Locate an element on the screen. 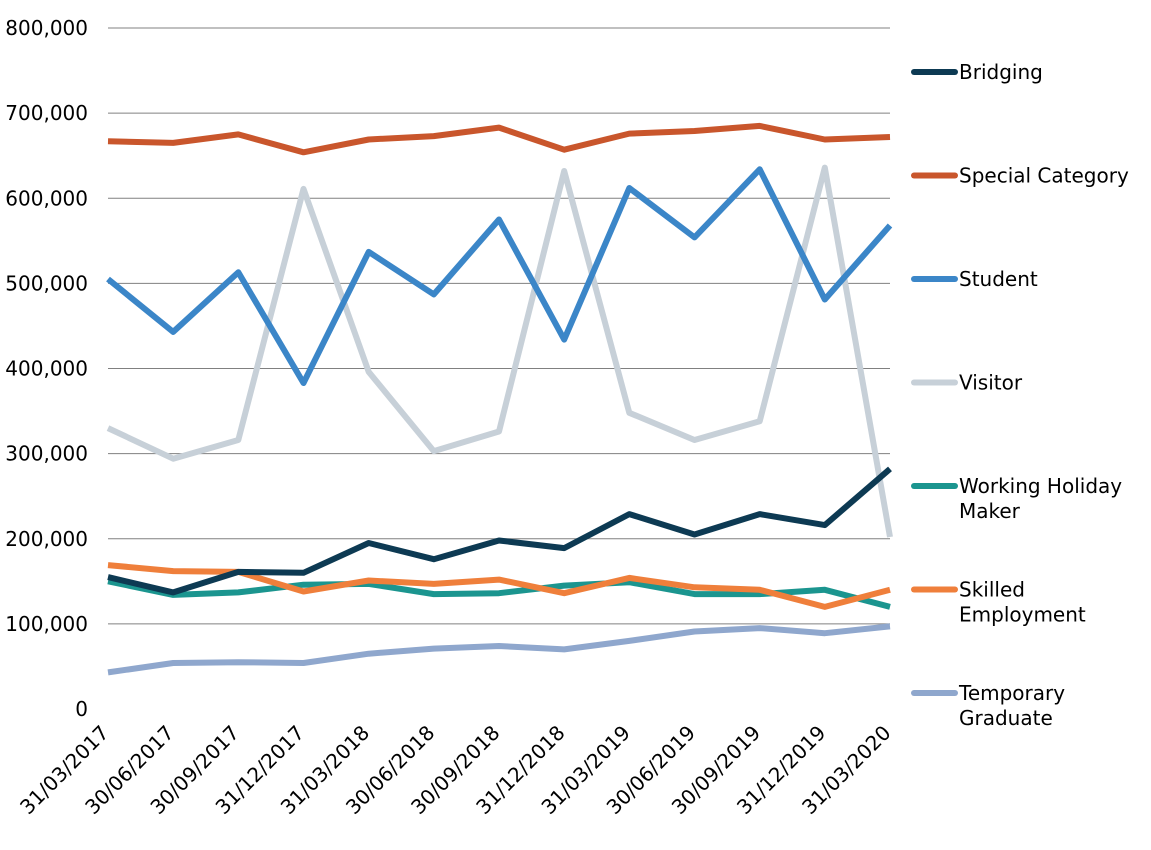  legend-label: Temporary is located at coordinates (1011, 693).